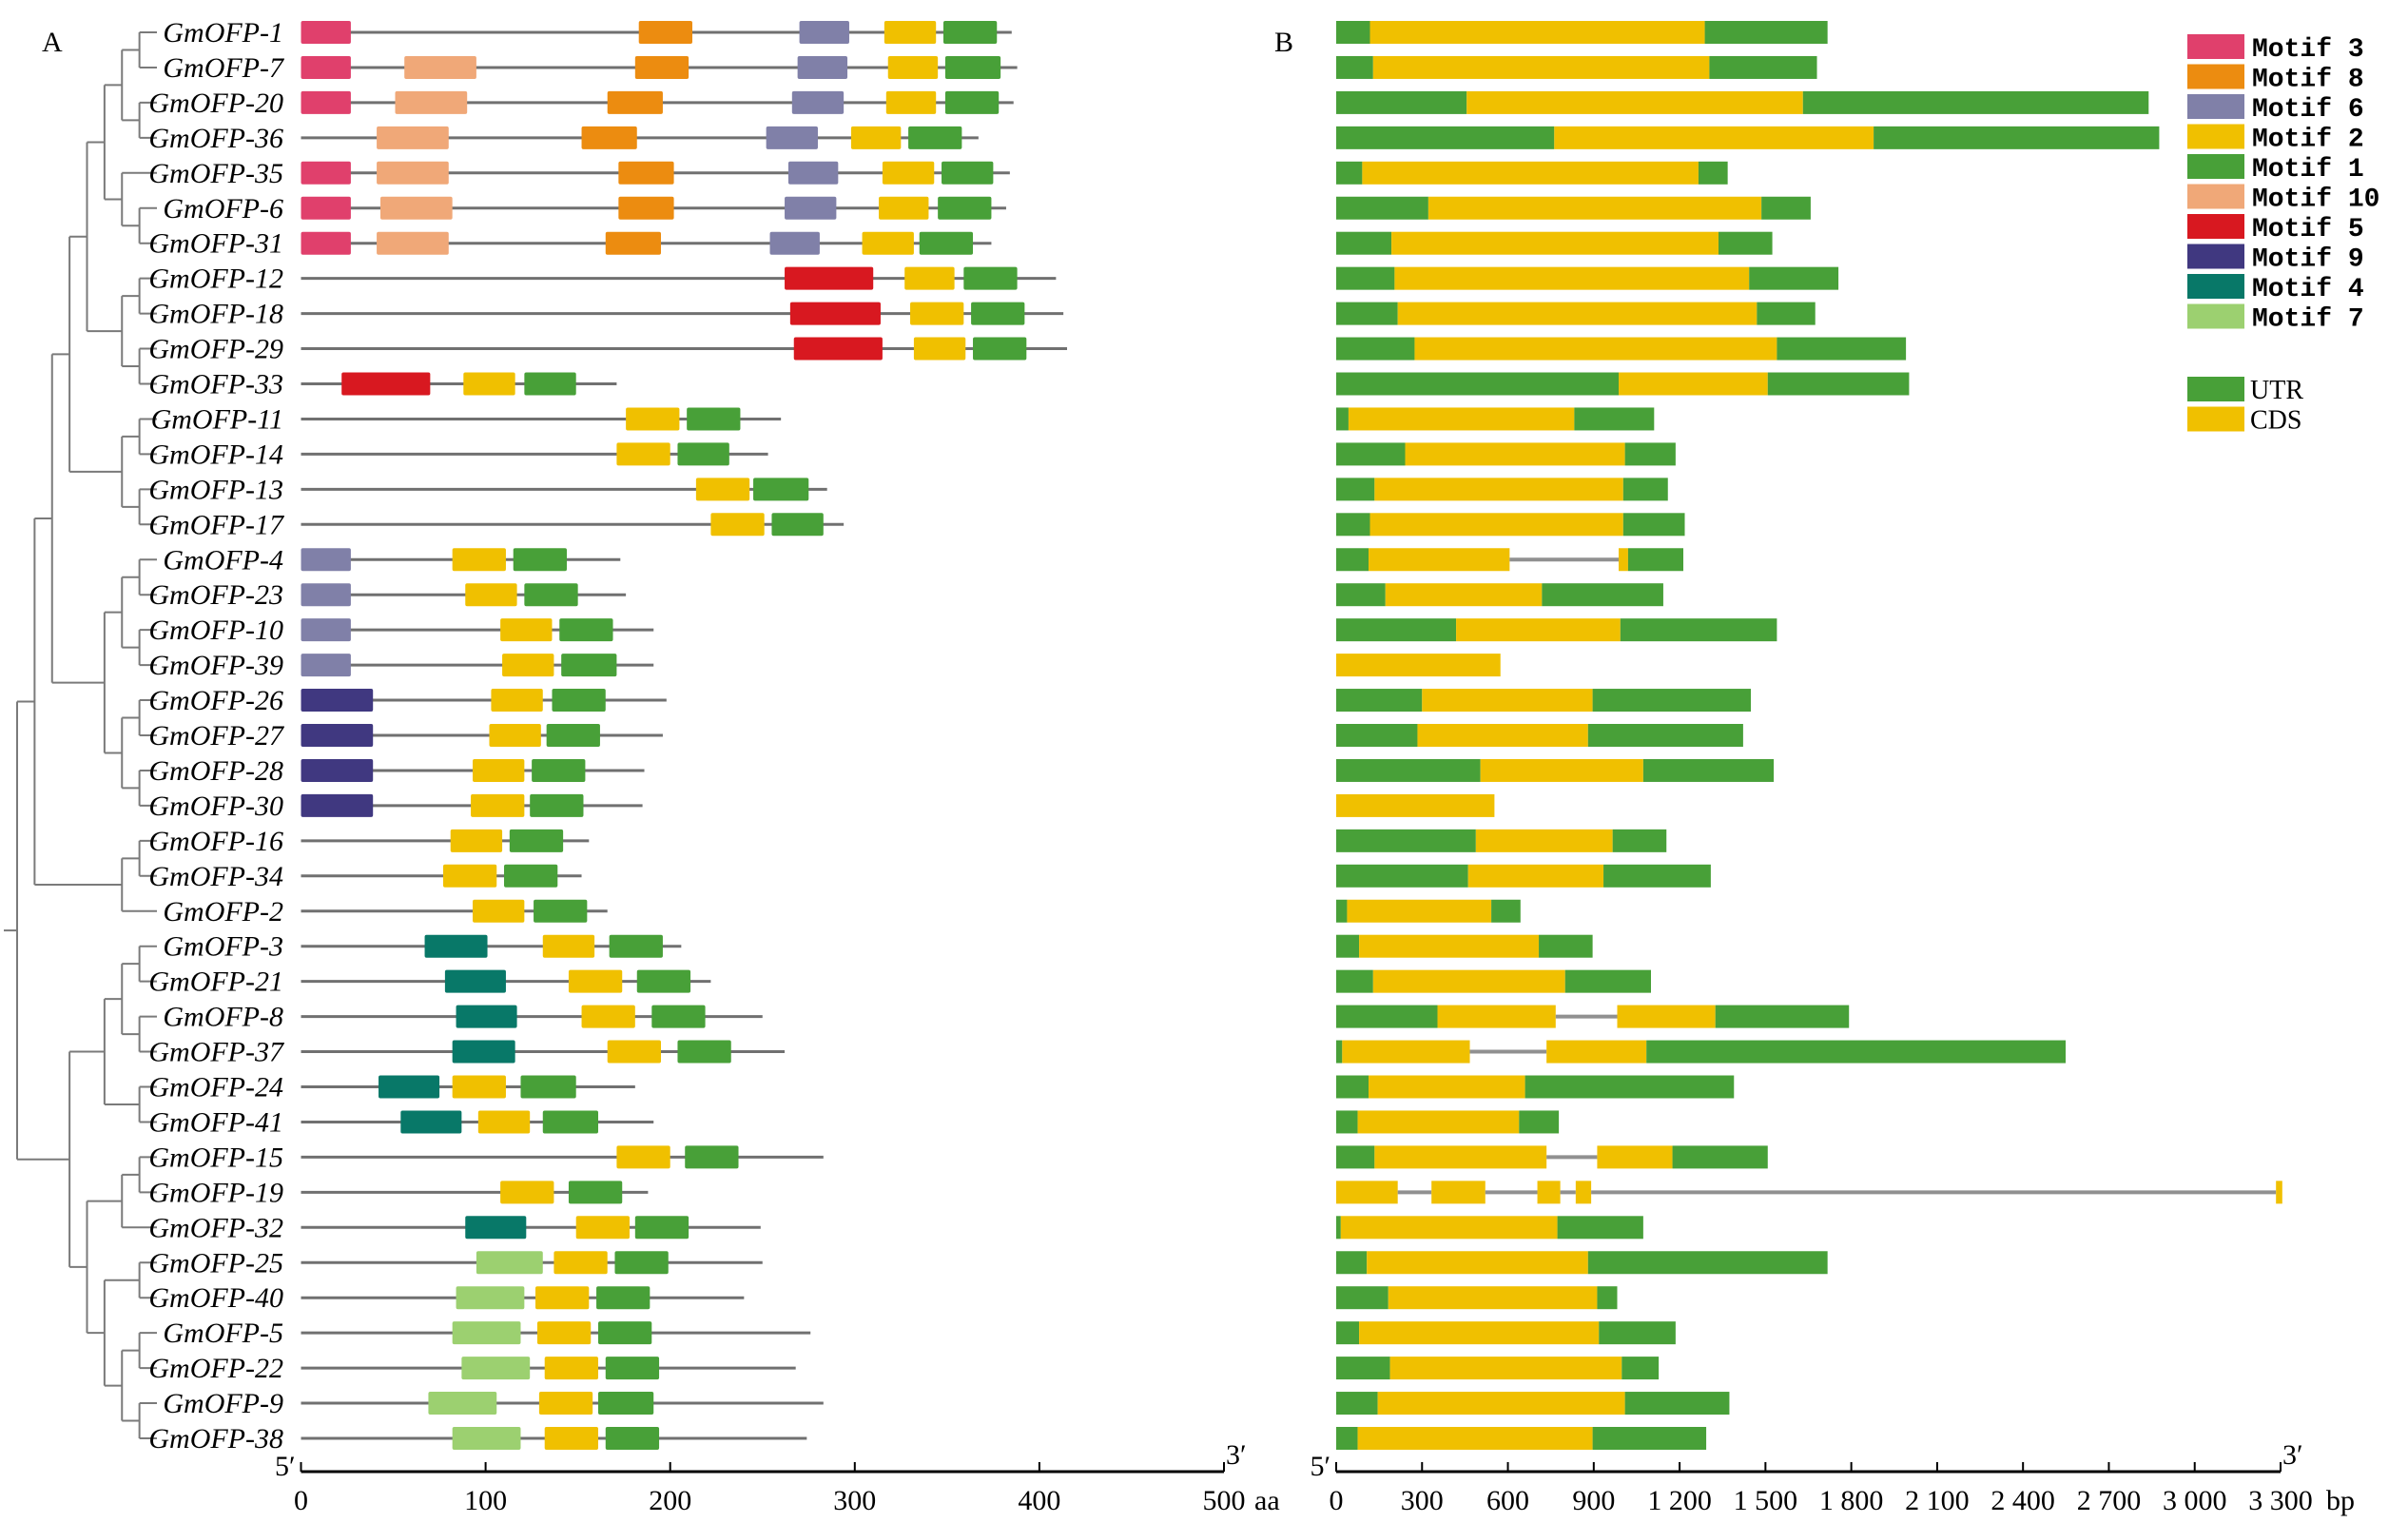 The height and width of the screenshot is (1523, 2408). Describe the element at coordinates (215, 1263) in the screenshot. I see `gene-label: GmOFP-25` at that location.